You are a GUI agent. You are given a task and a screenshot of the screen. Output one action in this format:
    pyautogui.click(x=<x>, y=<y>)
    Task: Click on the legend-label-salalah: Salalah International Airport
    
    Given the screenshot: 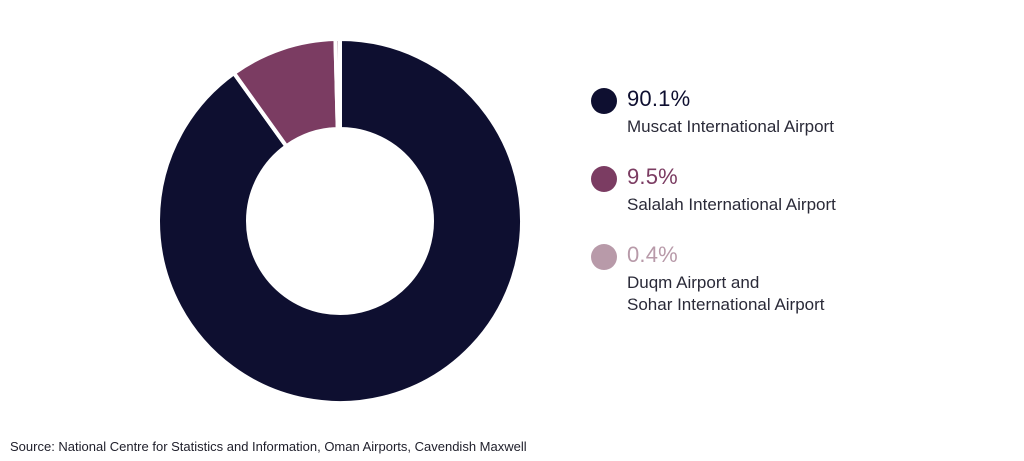 What is the action you would take?
    pyautogui.click(x=731, y=204)
    